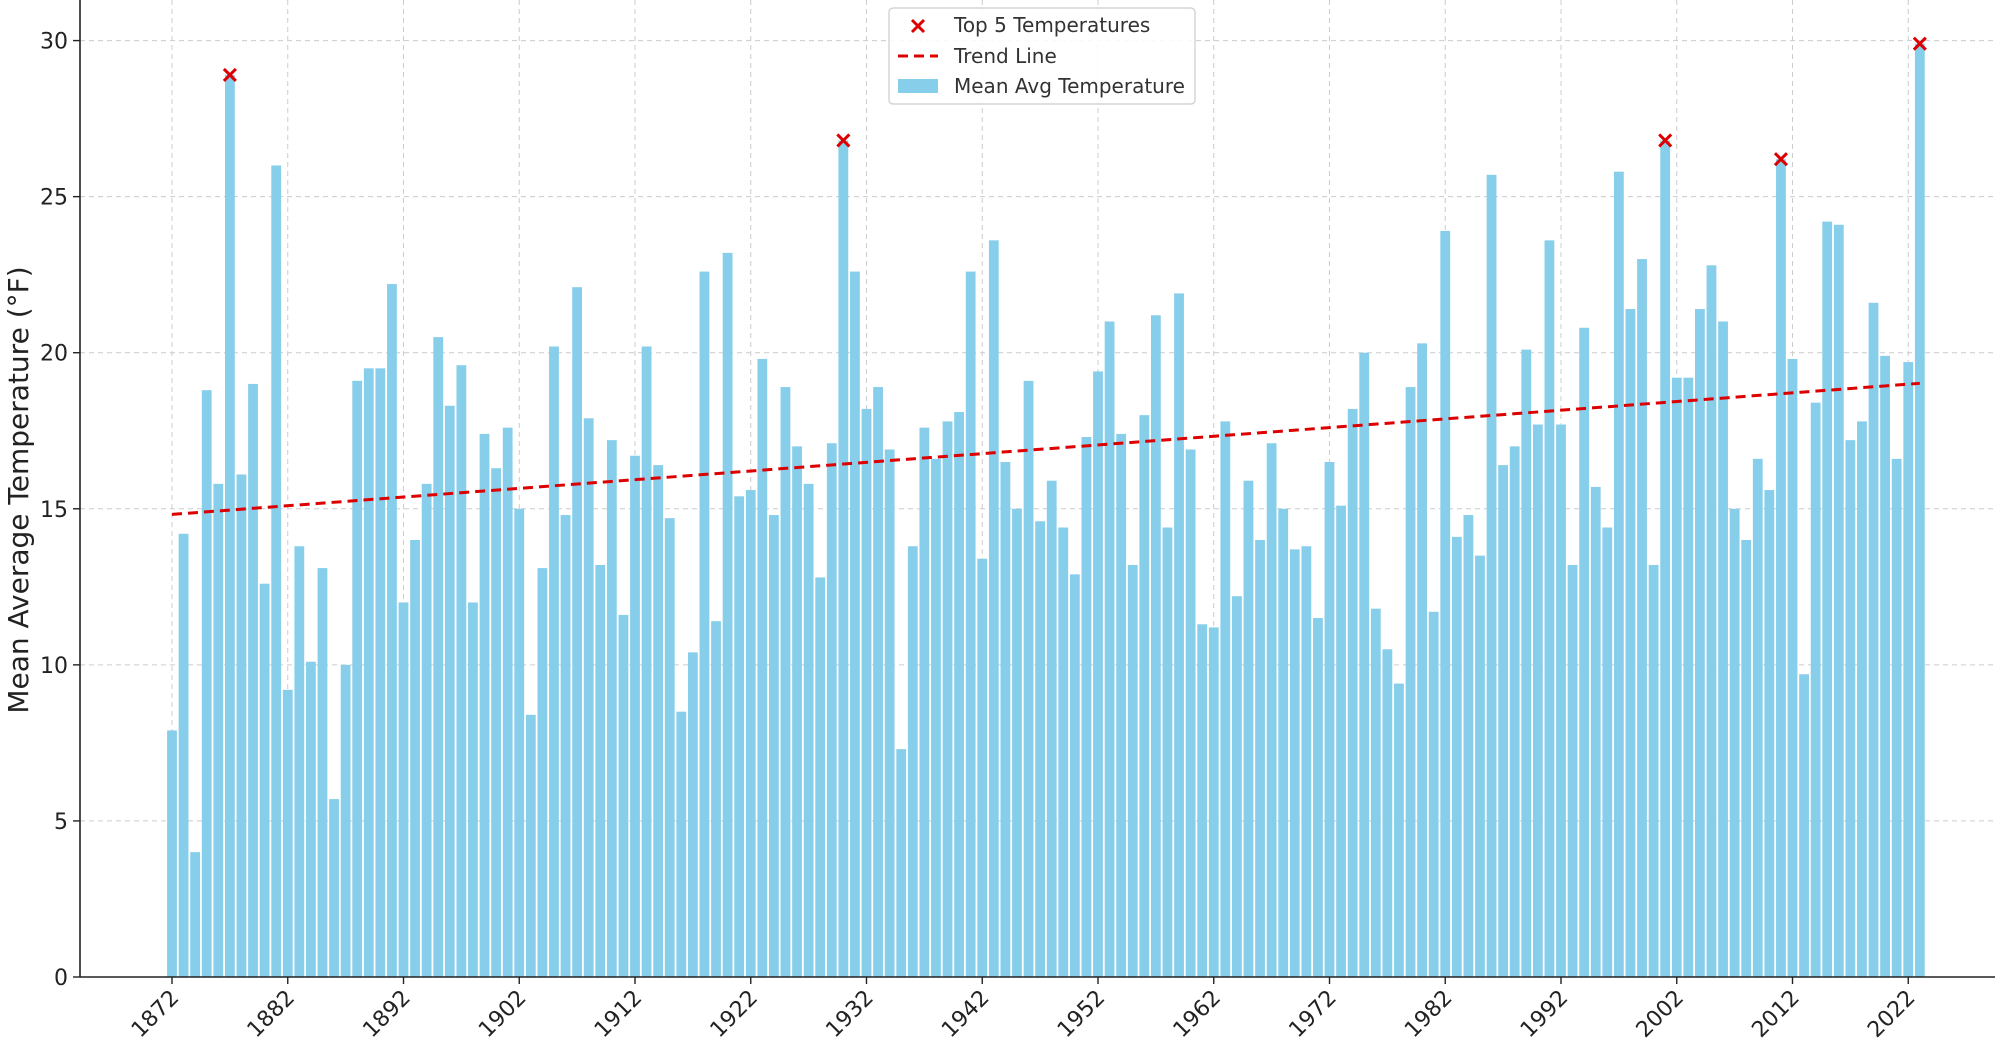 This screenshot has width=2000, height=1054. Describe the element at coordinates (54, 354) in the screenshot. I see `y-tick-label: 20` at that location.